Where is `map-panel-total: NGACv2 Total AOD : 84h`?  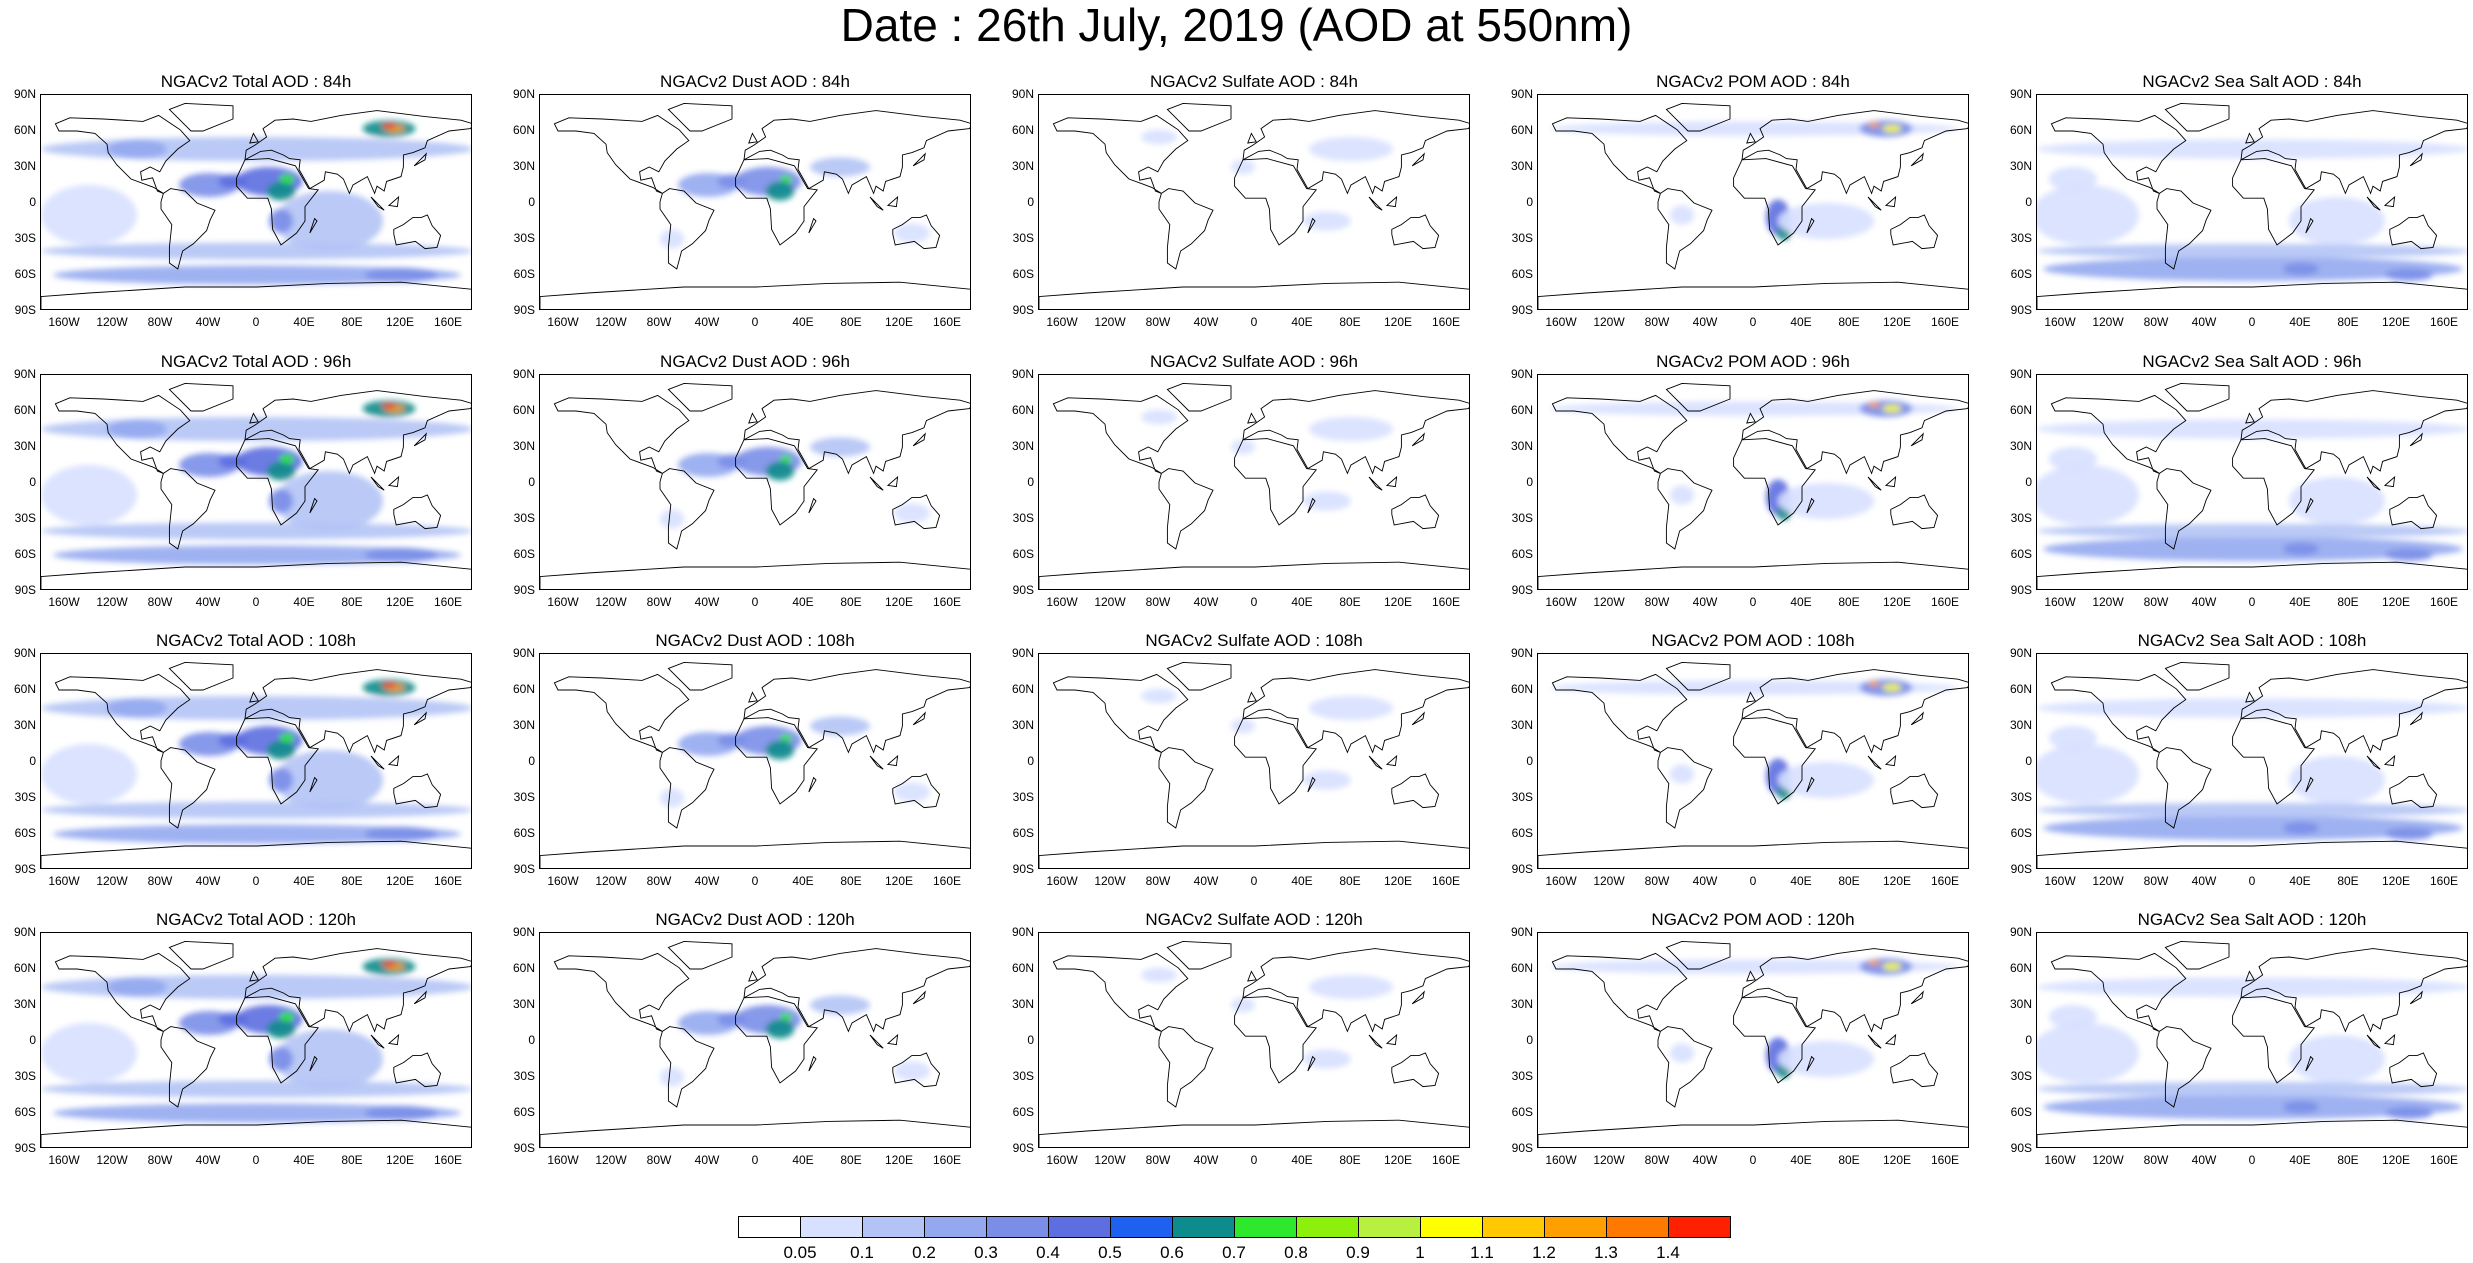 map-panel-total: NGACv2 Total AOD : 84h is located at coordinates (256, 196).